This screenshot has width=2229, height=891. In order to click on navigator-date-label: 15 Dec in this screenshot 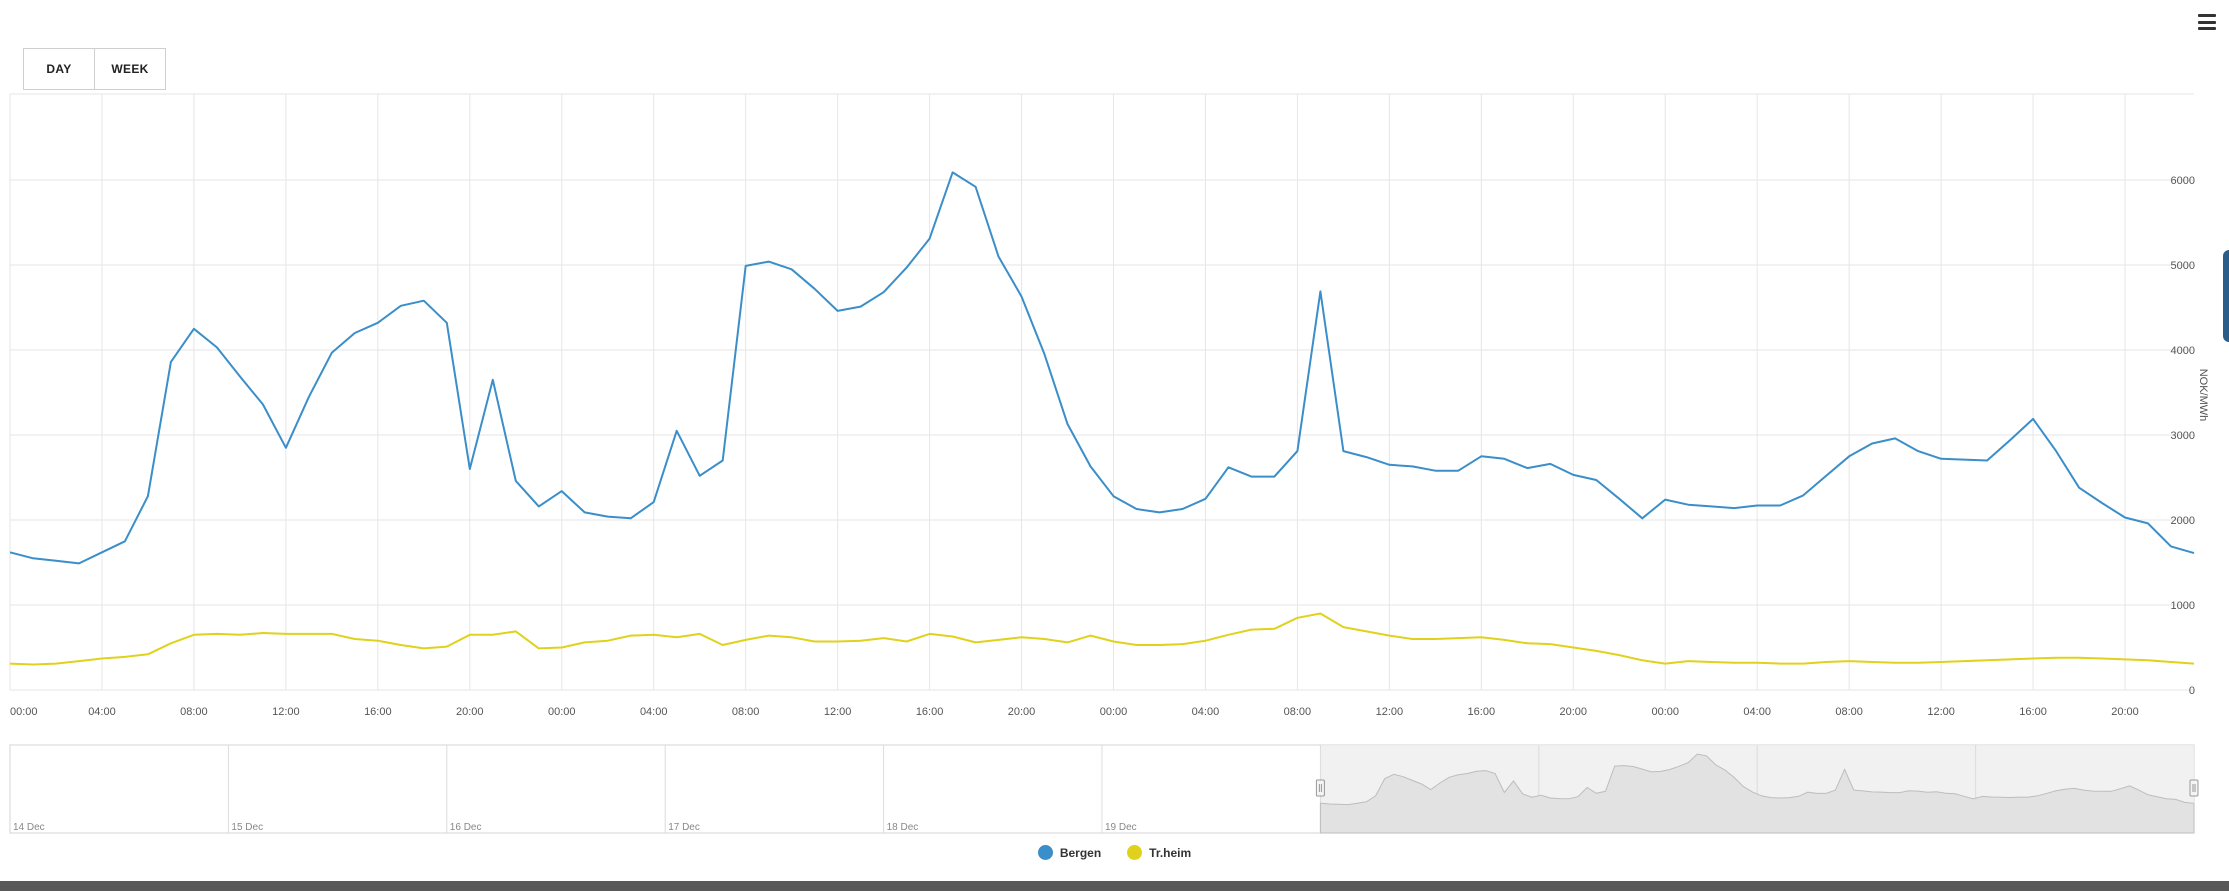, I will do `click(247, 827)`.